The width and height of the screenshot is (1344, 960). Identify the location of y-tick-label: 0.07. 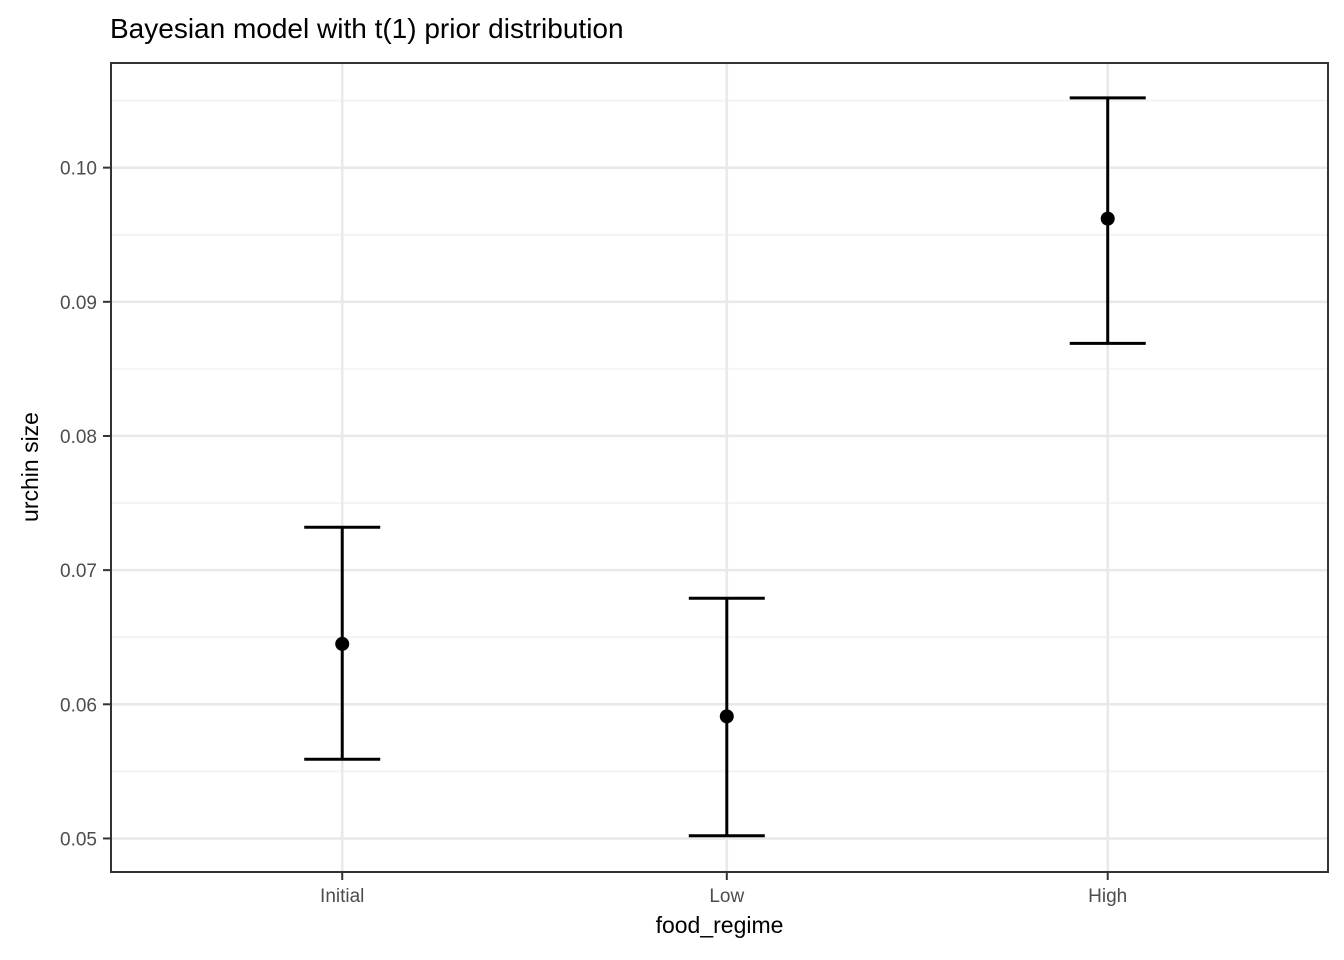
(78, 571).